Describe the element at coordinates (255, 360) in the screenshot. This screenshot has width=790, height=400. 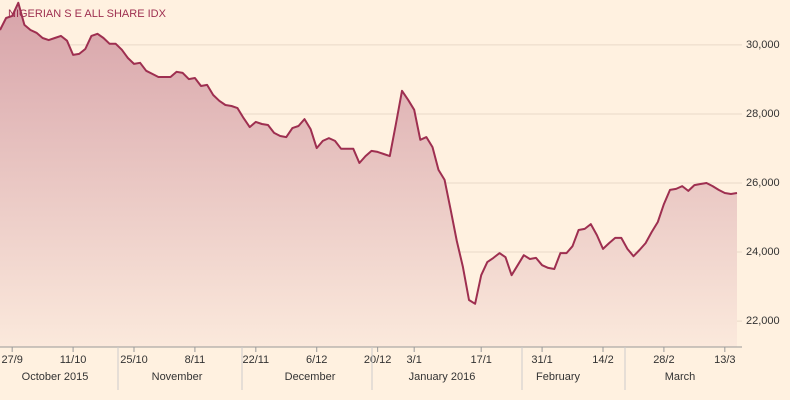
I see `x-tick-label: 22/11` at that location.